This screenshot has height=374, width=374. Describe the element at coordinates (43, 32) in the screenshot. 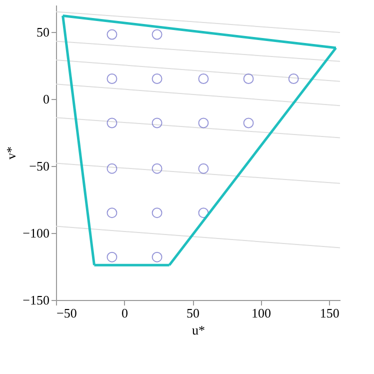

I see `y-tick-label: 50` at that location.